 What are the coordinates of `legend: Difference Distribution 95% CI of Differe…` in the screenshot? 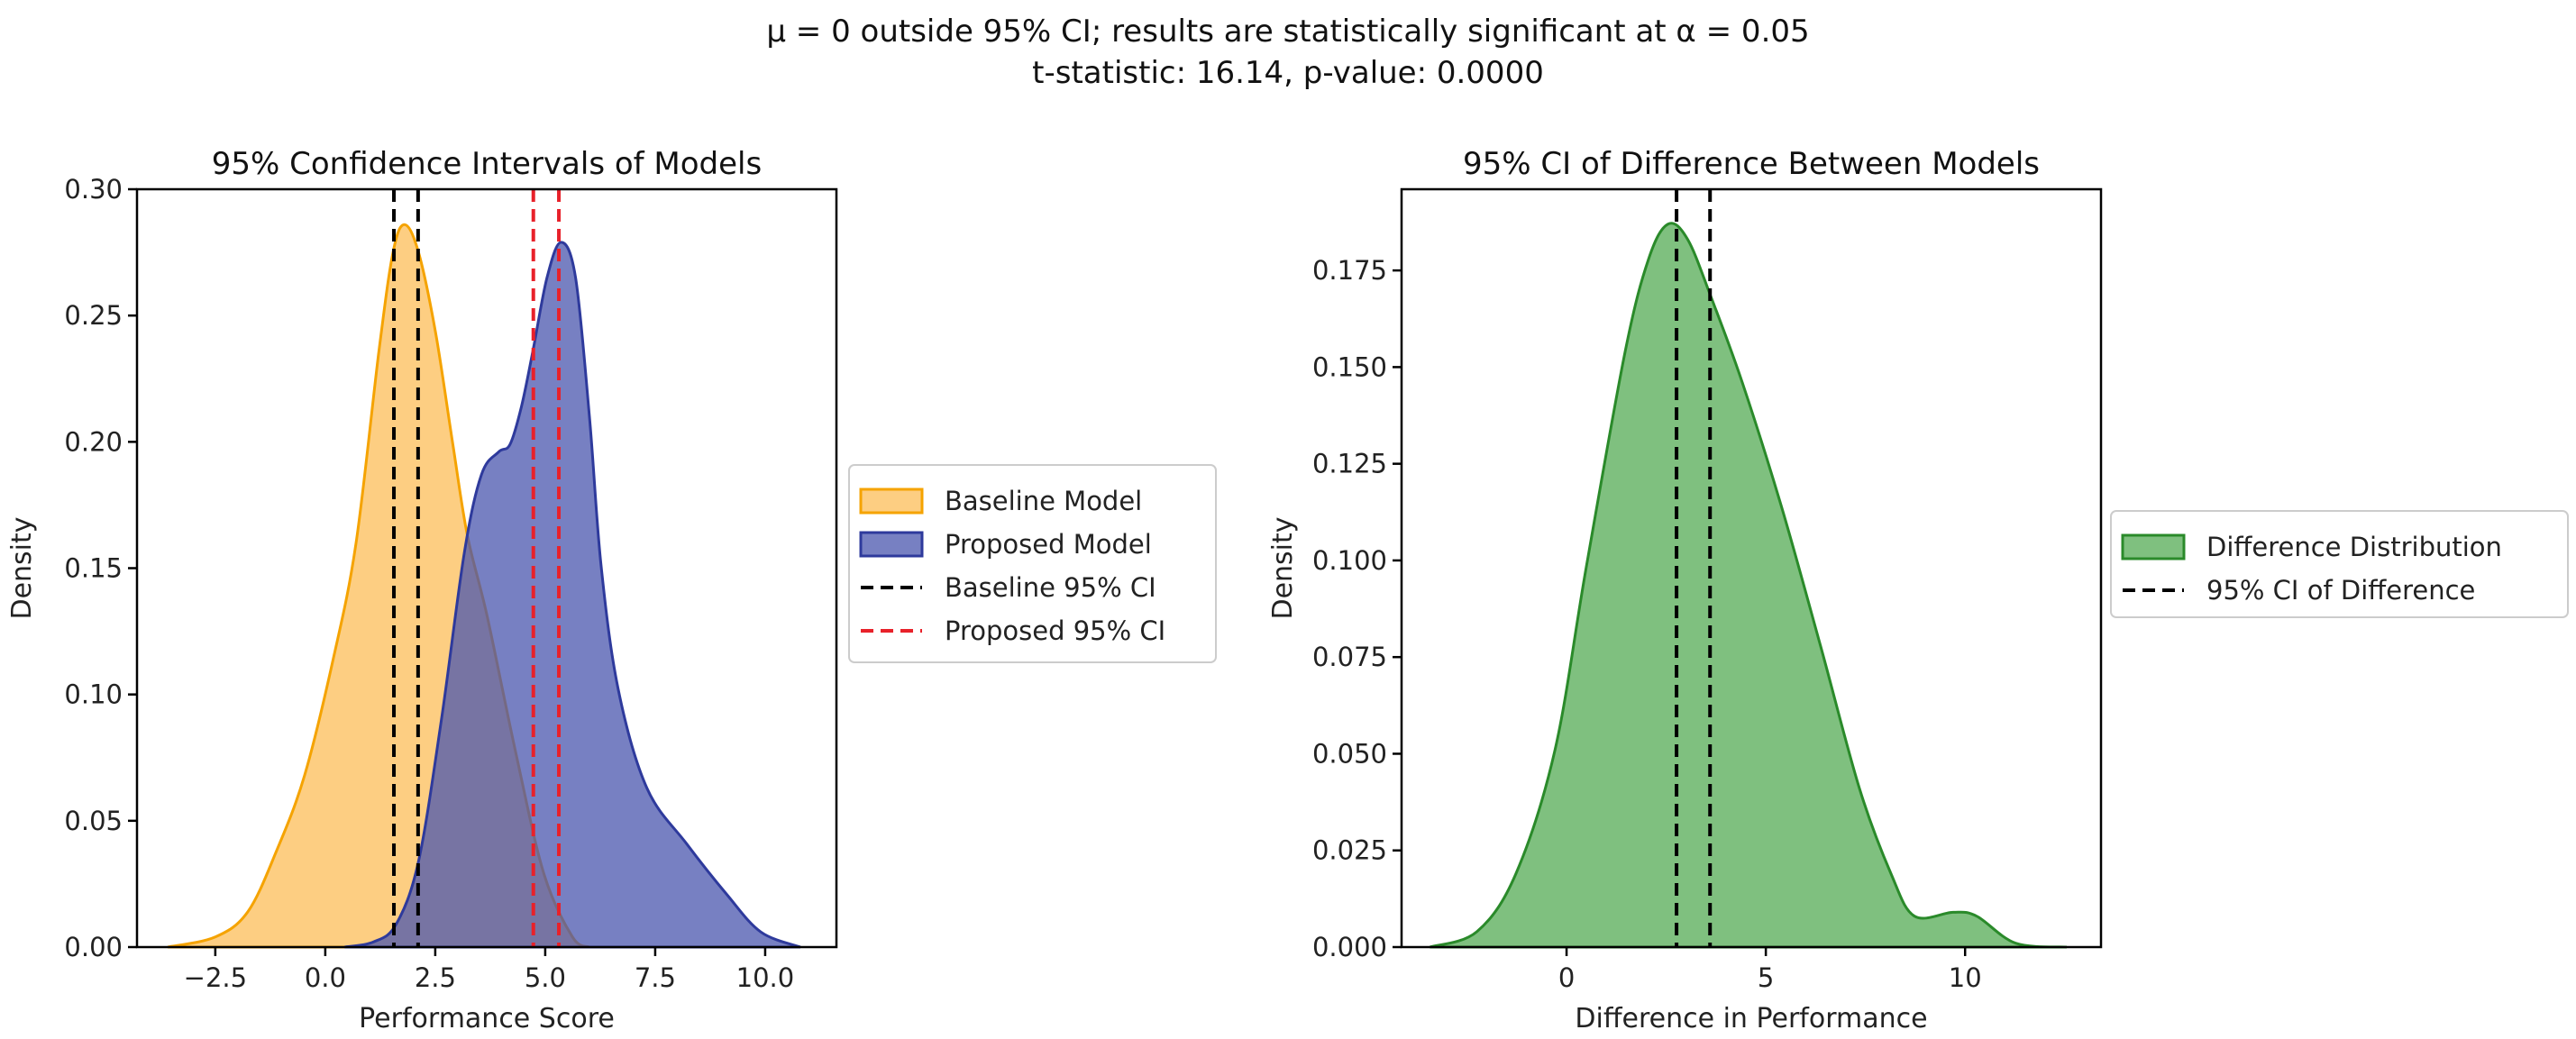 It's located at (2339, 564).